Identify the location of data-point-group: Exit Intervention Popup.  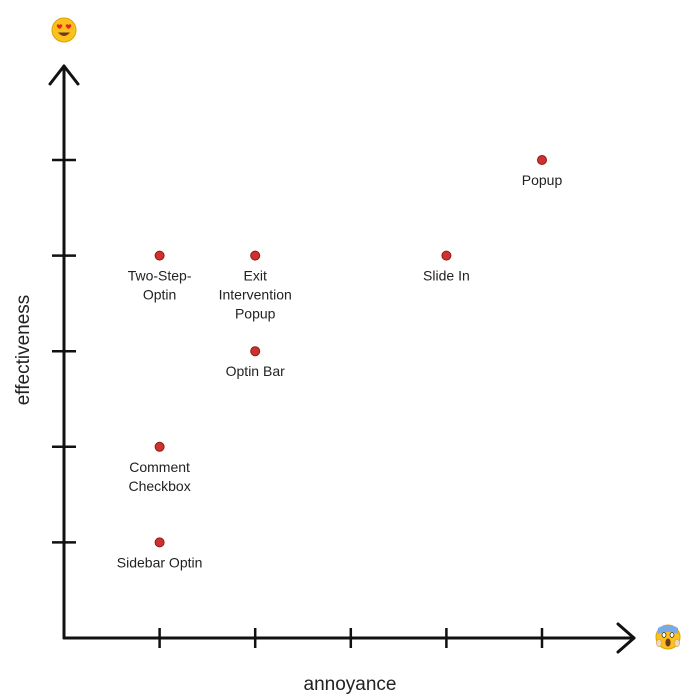
(255, 286).